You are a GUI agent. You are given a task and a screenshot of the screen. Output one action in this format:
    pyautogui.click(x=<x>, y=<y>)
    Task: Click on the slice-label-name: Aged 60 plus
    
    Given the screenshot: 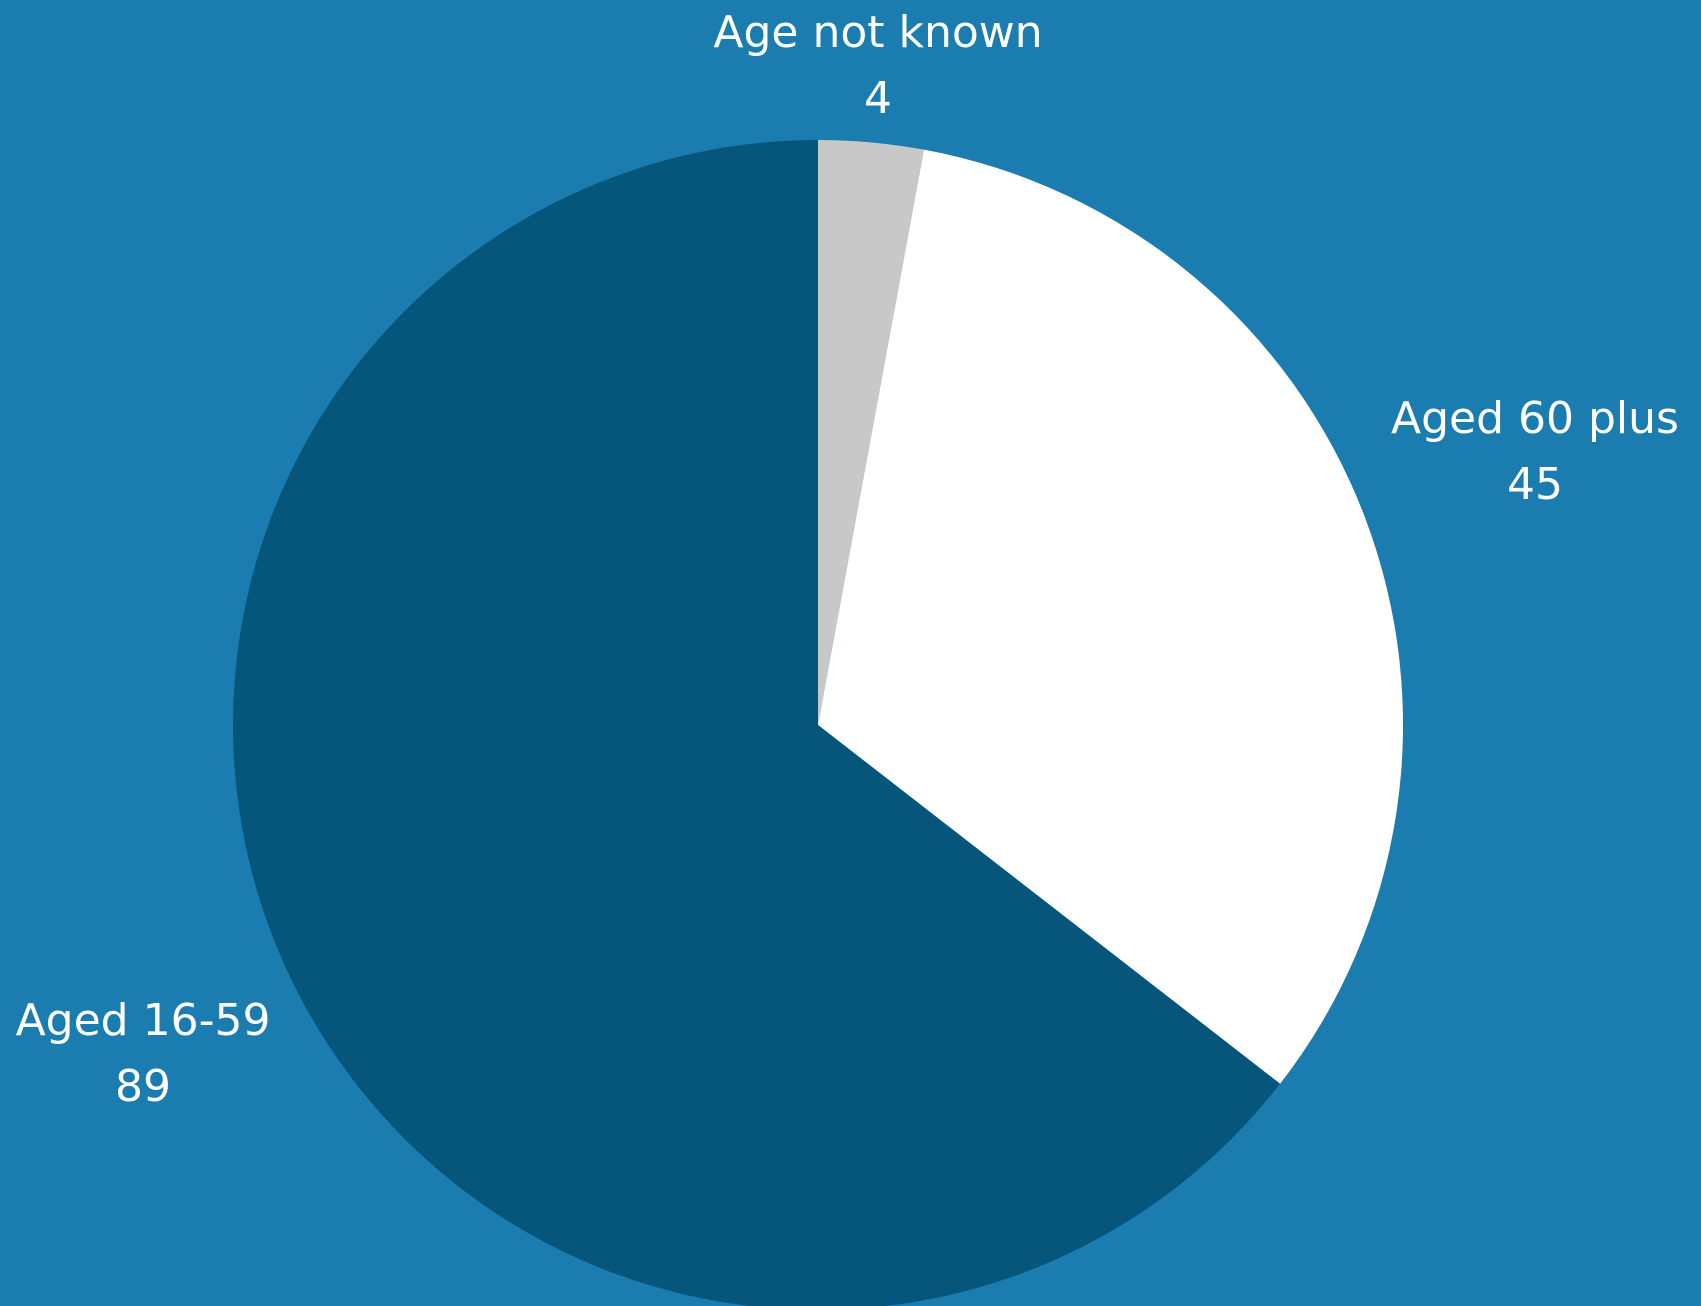 What is the action you would take?
    pyautogui.click(x=1535, y=418)
    